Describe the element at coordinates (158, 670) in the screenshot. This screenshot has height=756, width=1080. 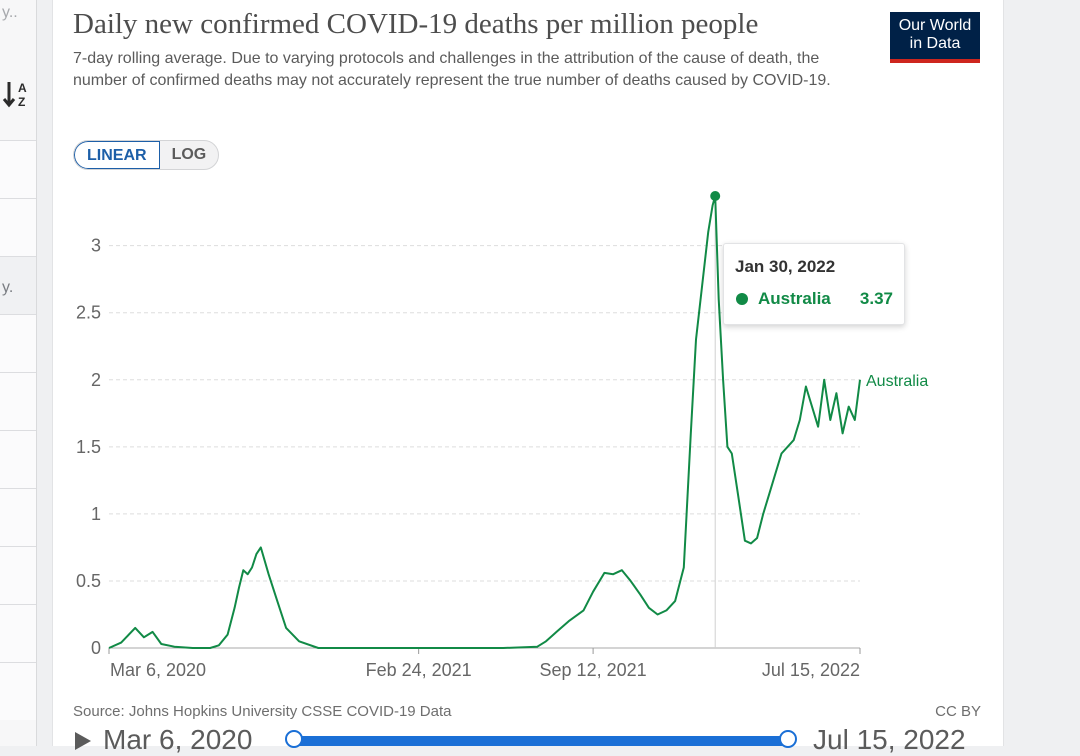
I see `x-tick-label: Mar 6, 2020` at that location.